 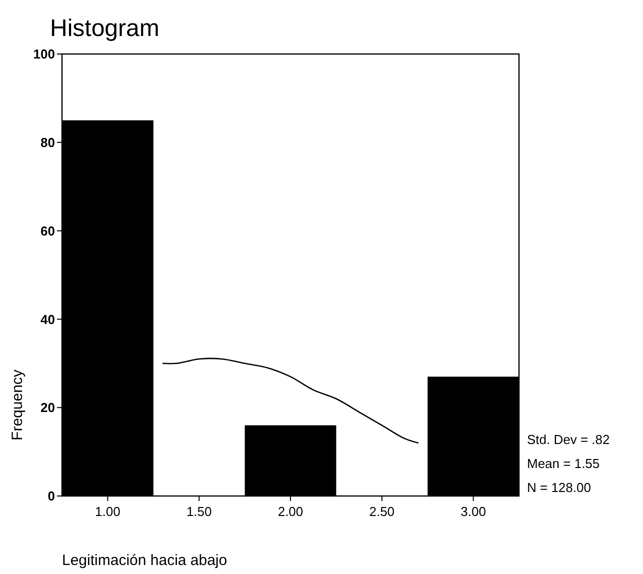 What do you see at coordinates (563, 463) in the screenshot?
I see `text: Mean = 1.55` at bounding box center [563, 463].